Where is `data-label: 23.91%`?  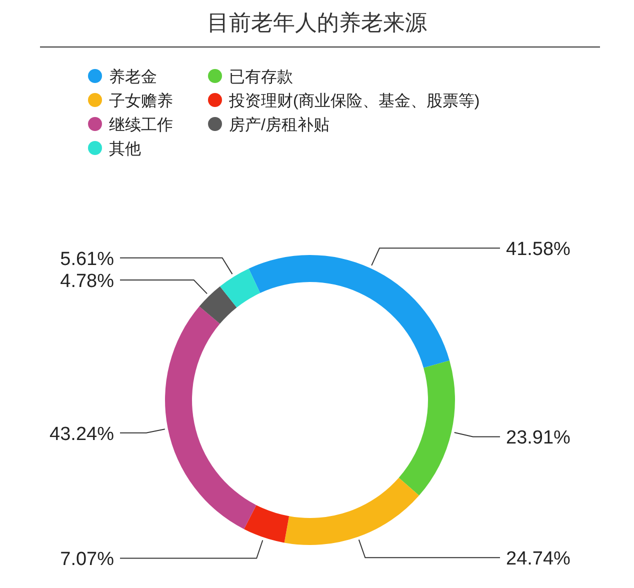 data-label: 23.91% is located at coordinates (538, 438).